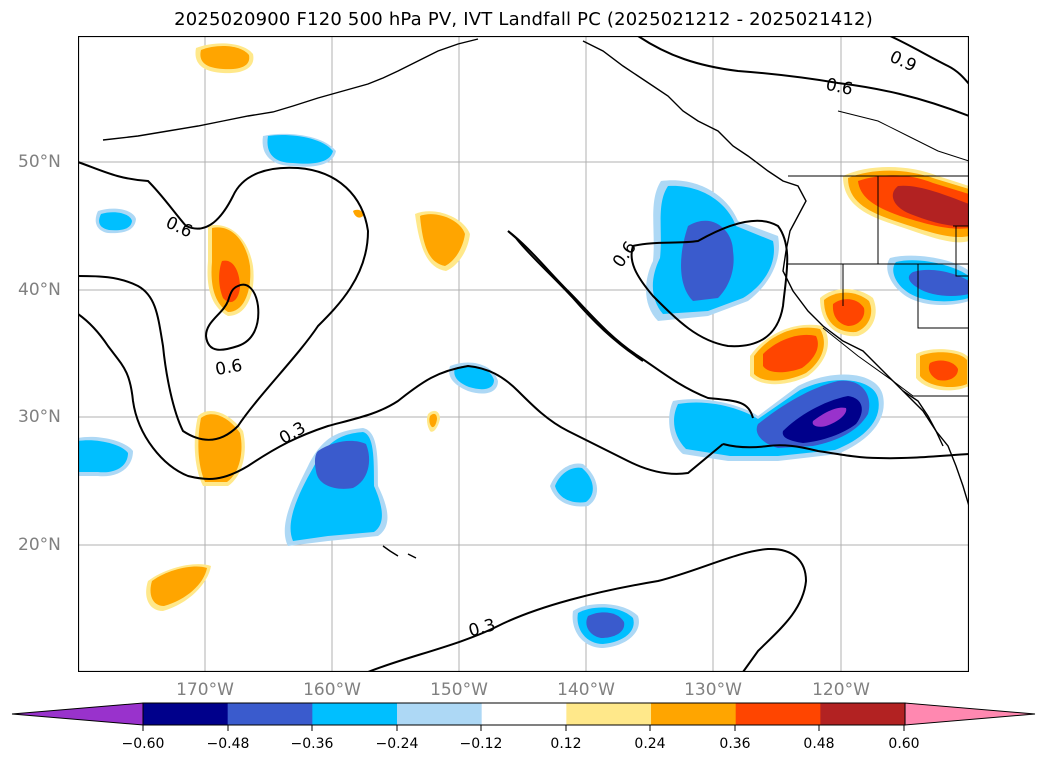  What do you see at coordinates (566, 744) in the screenshot?
I see `colorbar-tick-label: 0.12` at bounding box center [566, 744].